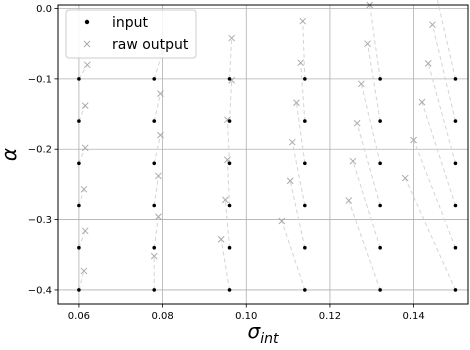 This screenshot has width=470, height=350. Describe the element at coordinates (413, 316) in the screenshot. I see `x-tick-label: 0.14` at that location.